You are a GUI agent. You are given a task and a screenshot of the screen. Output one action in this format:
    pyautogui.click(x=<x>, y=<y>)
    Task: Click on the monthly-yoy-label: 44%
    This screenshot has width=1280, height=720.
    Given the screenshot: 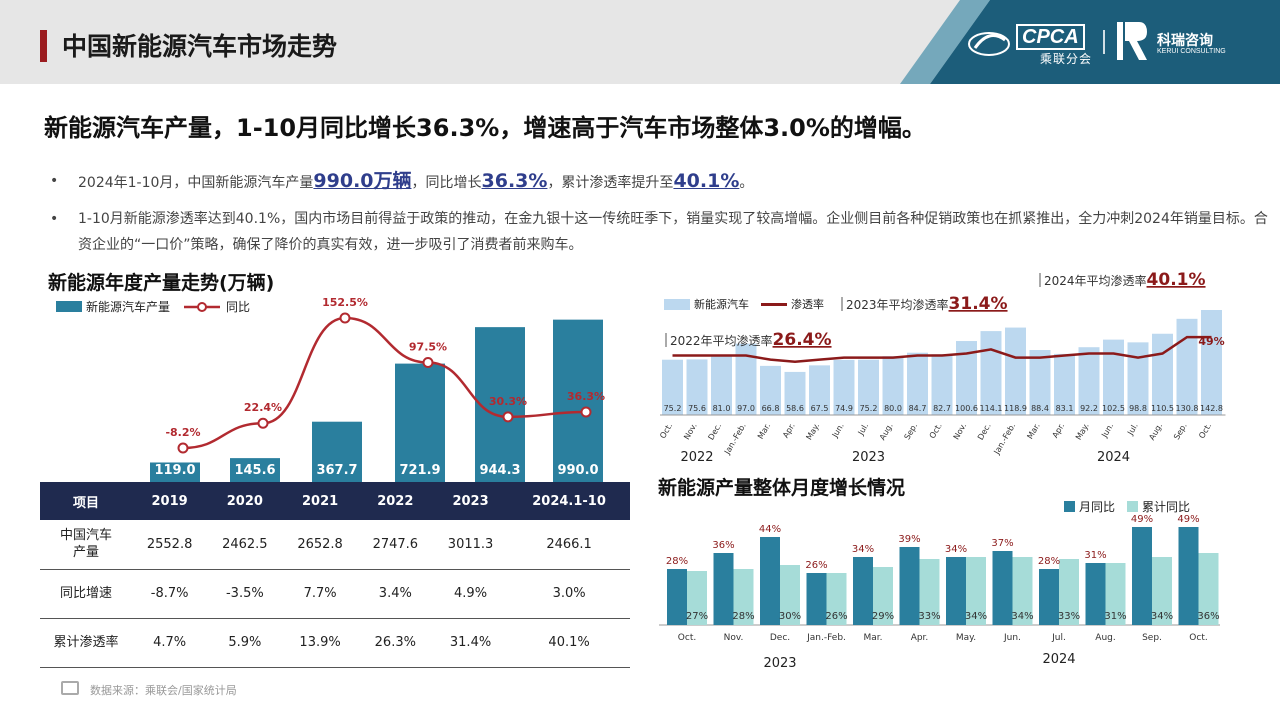 What is the action you would take?
    pyautogui.click(x=770, y=529)
    